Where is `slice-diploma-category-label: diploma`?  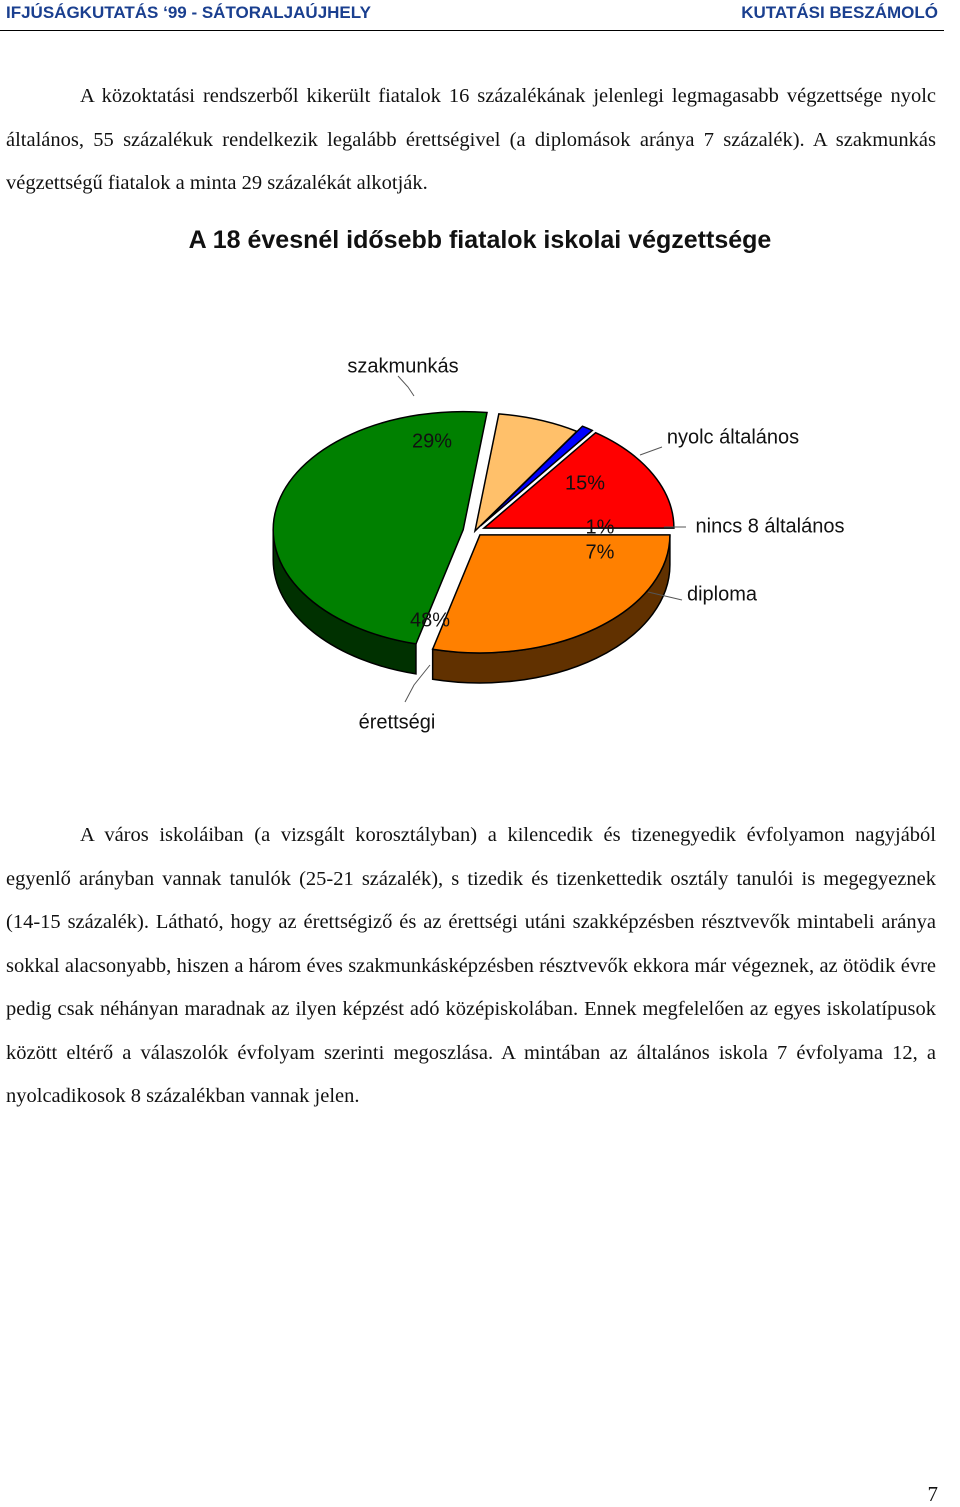 slice-diploma-category-label: diploma is located at coordinates (722, 594).